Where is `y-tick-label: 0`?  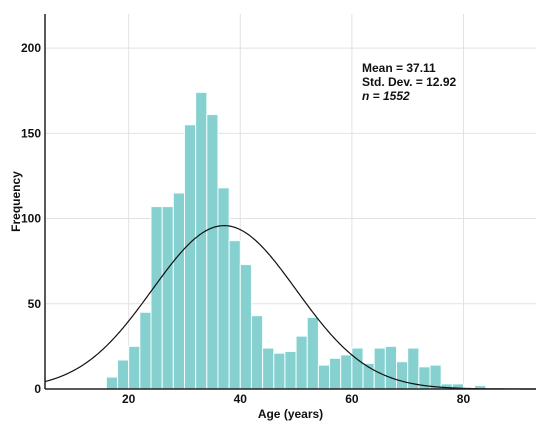
y-tick-label: 0 is located at coordinates (37, 389).